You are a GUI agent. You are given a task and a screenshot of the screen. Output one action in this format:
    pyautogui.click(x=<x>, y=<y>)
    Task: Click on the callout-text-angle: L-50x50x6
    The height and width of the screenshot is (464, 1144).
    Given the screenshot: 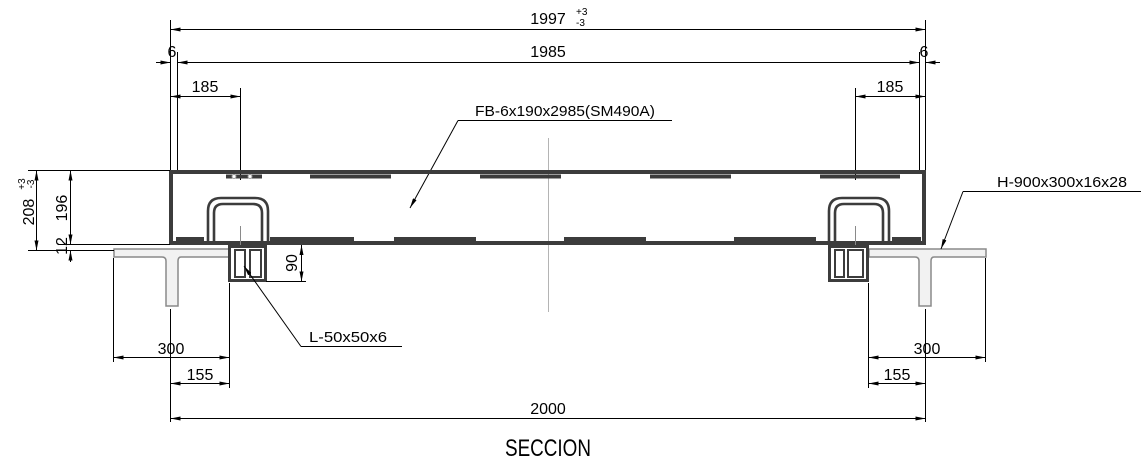 What is the action you would take?
    pyautogui.click(x=348, y=337)
    